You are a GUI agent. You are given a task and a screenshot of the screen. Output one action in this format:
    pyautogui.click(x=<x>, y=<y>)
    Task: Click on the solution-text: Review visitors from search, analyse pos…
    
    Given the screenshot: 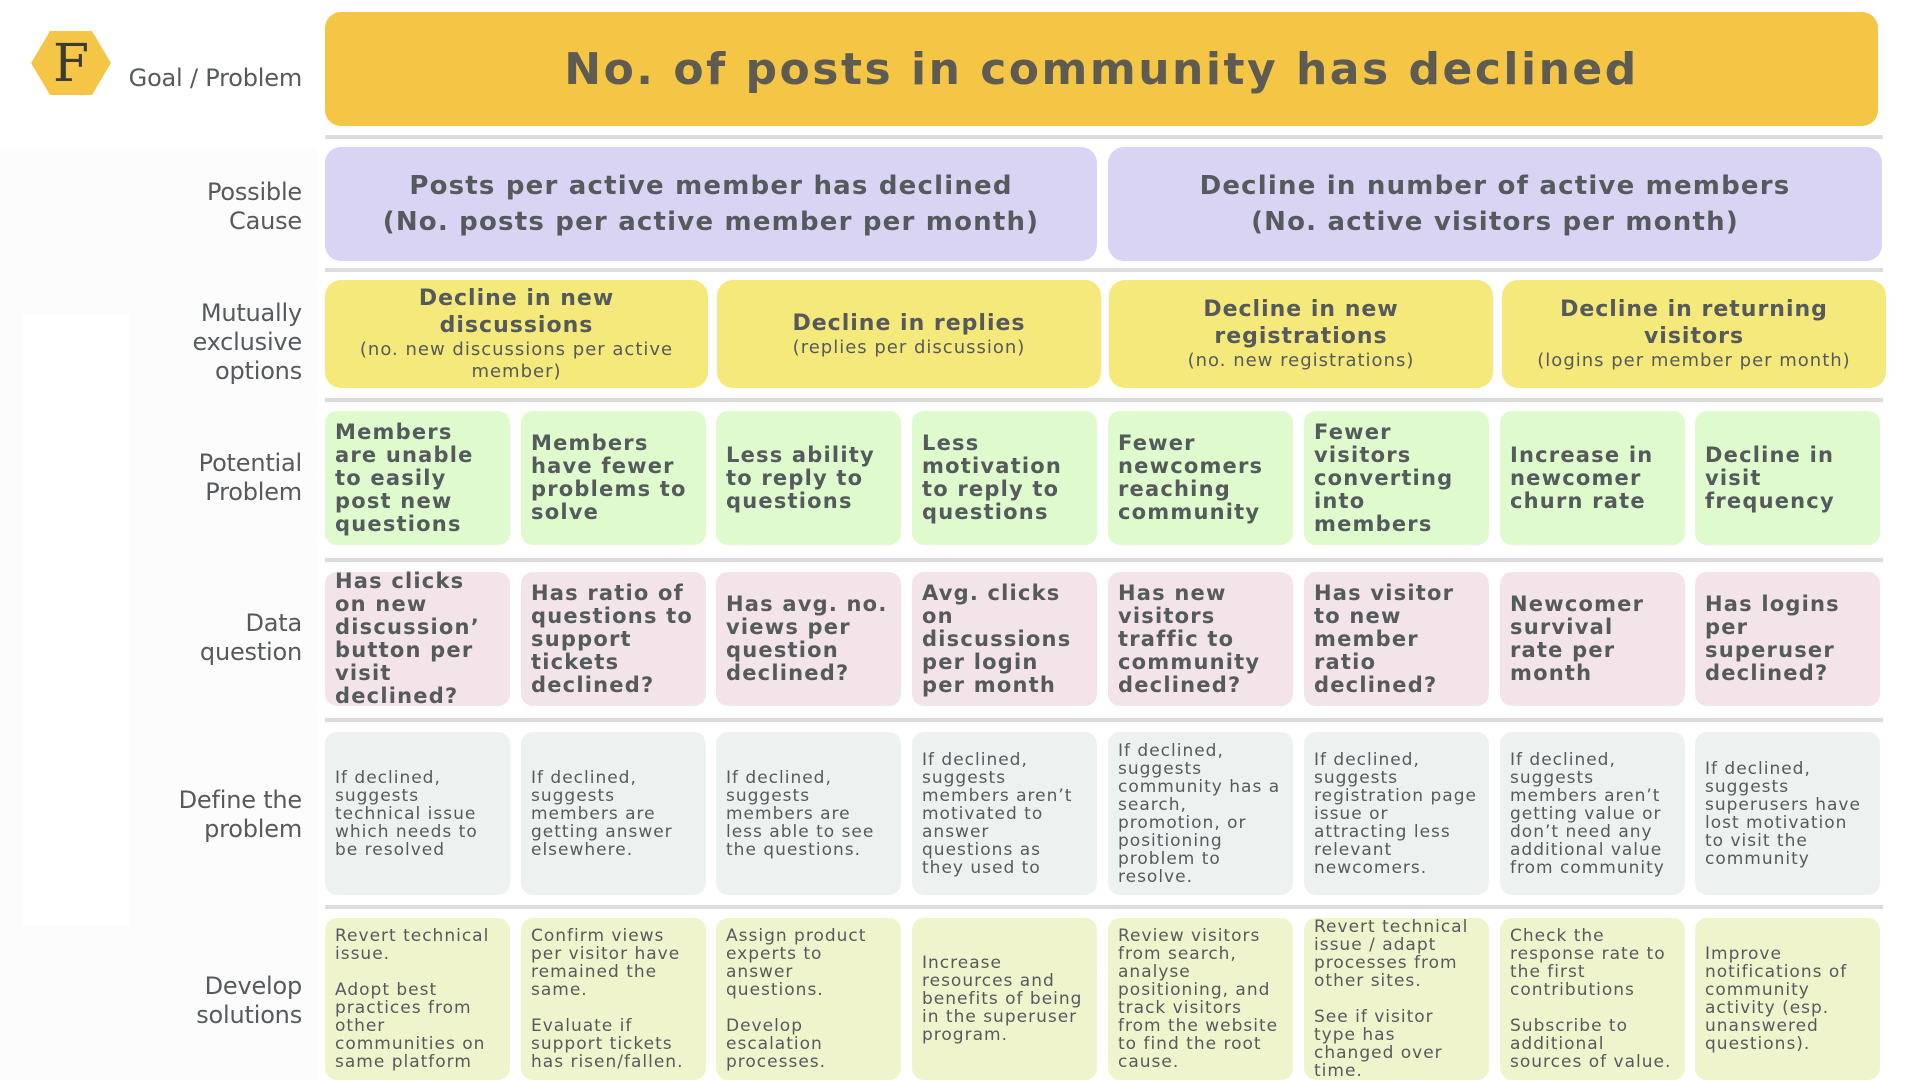 What is the action you would take?
    pyautogui.click(x=1198, y=999)
    